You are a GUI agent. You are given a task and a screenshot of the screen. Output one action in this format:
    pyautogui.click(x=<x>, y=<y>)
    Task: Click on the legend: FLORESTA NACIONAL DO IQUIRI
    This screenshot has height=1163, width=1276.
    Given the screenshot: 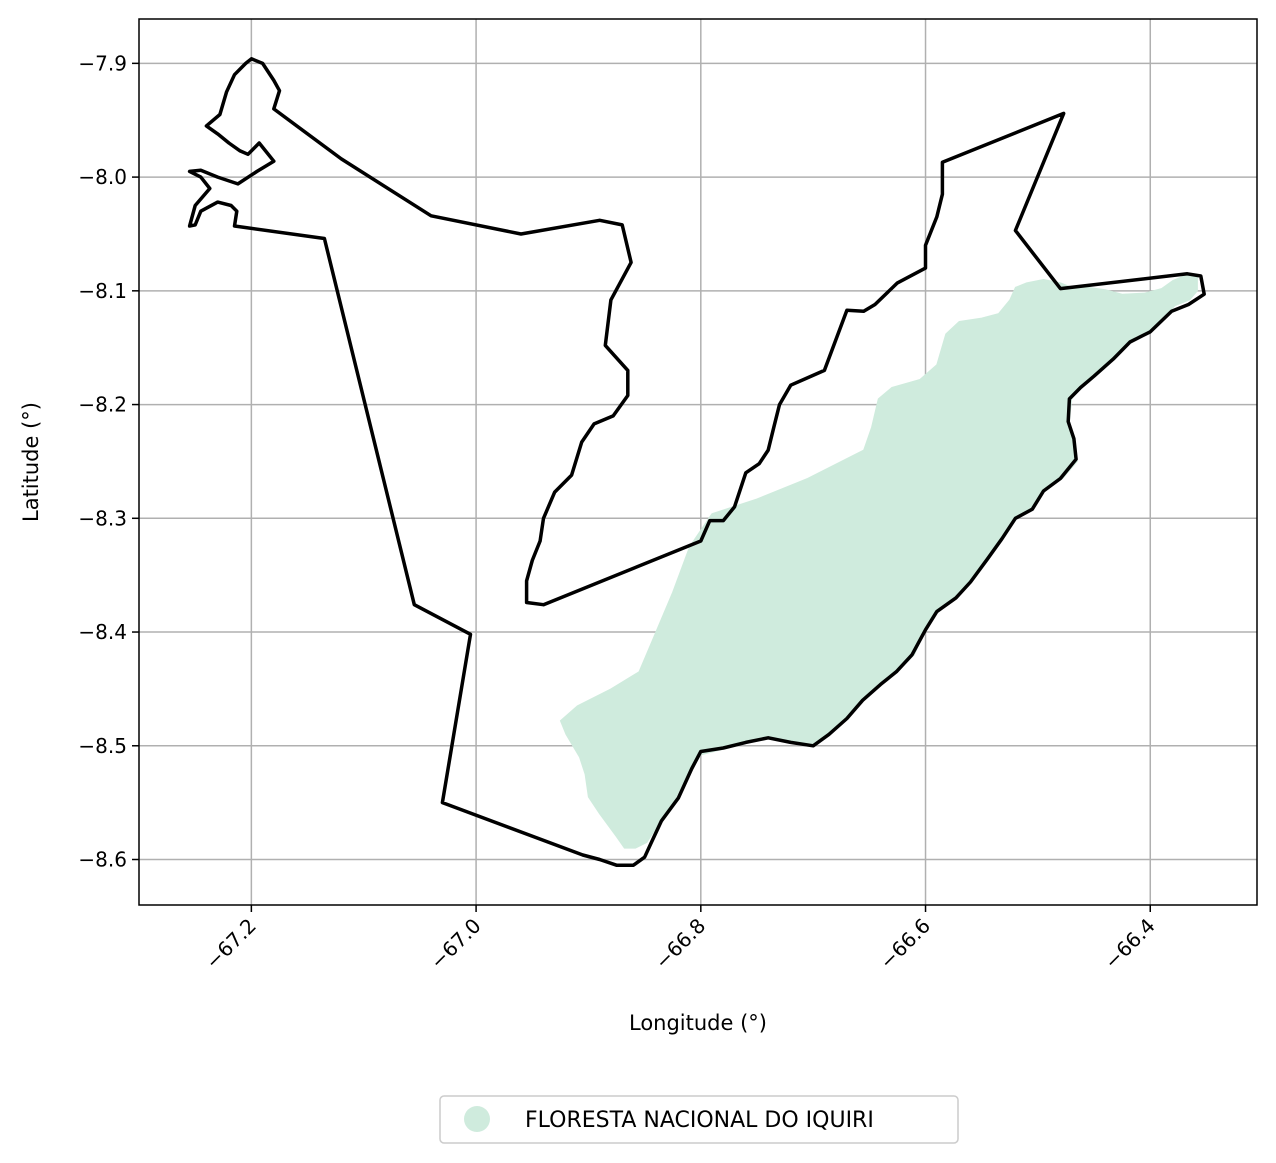 What is the action you would take?
    pyautogui.click(x=699, y=1119)
    